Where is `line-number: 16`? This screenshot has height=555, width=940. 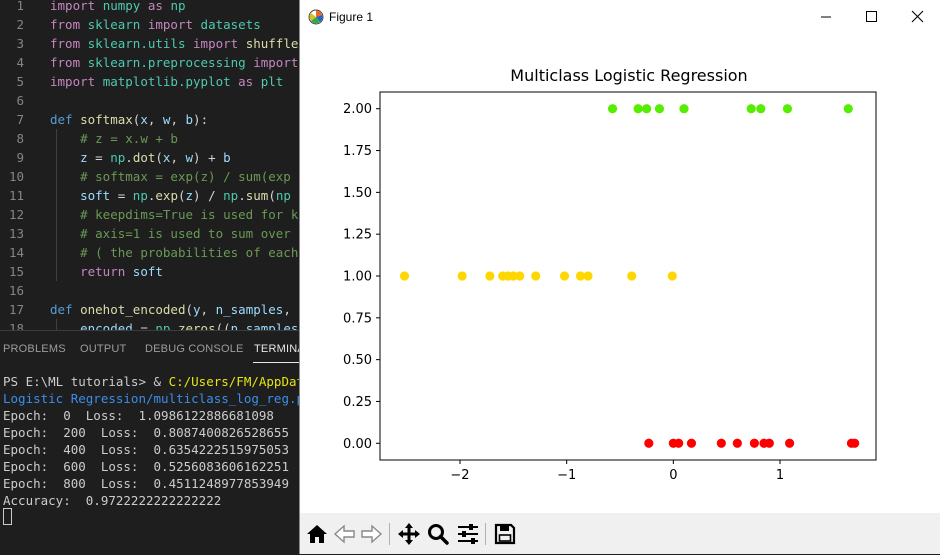
line-number: 16 is located at coordinates (16, 290).